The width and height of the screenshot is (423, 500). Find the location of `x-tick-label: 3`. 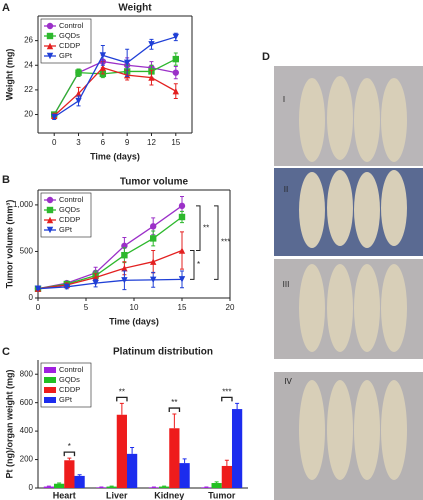

x-tick-label: 3 is located at coordinates (78, 142).